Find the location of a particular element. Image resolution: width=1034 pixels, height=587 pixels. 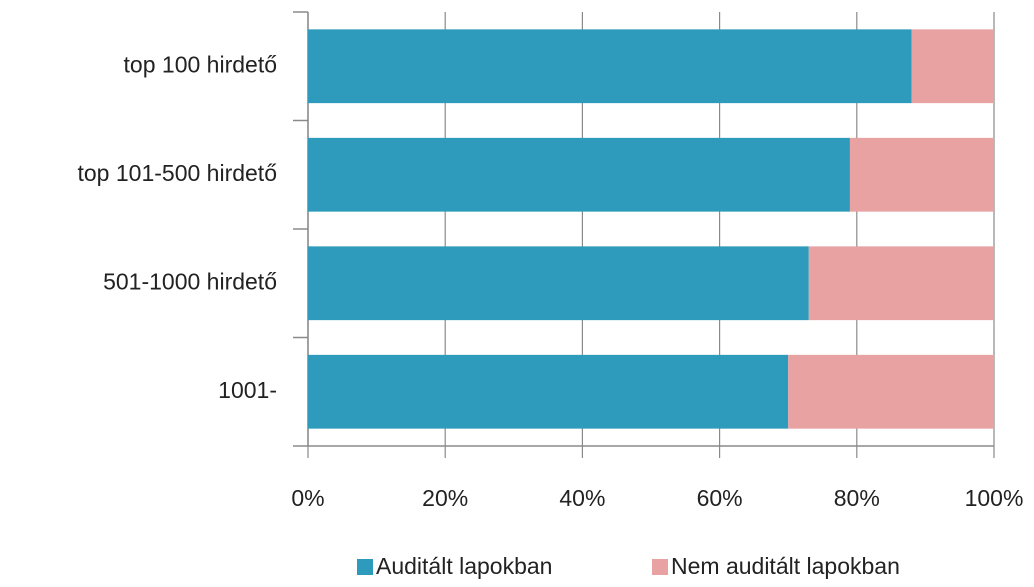

legend-label: Auditált lapokban is located at coordinates (464, 566).